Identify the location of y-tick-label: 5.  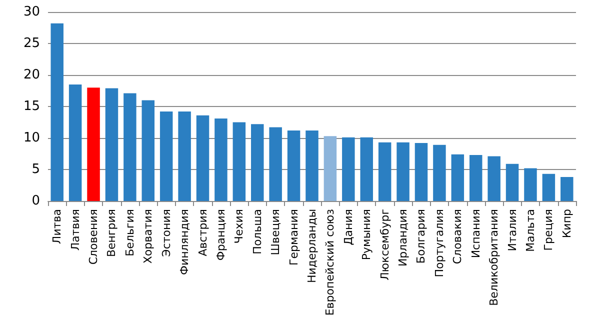
(36, 169).